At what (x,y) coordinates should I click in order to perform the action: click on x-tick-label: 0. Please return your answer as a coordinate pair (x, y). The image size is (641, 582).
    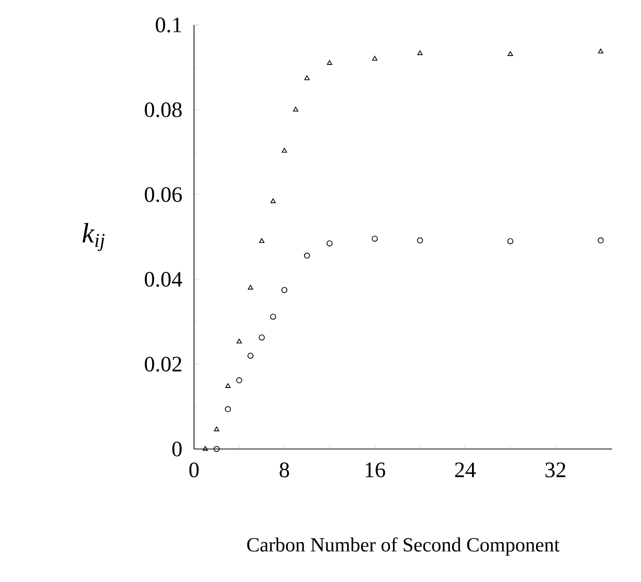
    Looking at the image, I should click on (194, 470).